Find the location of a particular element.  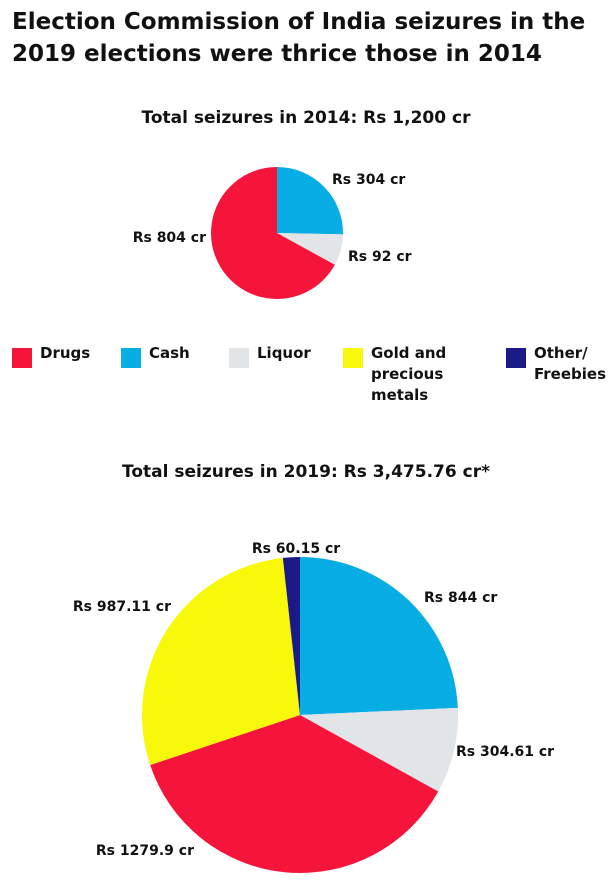

pie-0-slice-cash is located at coordinates (310, 201).